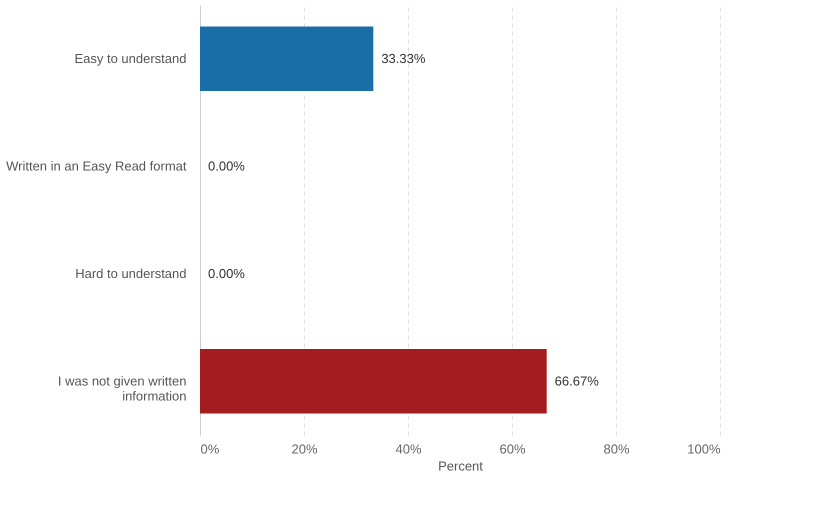 This screenshot has height=519, width=814. What do you see at coordinates (403, 58) in the screenshot?
I see `data-label: 33.33%` at bounding box center [403, 58].